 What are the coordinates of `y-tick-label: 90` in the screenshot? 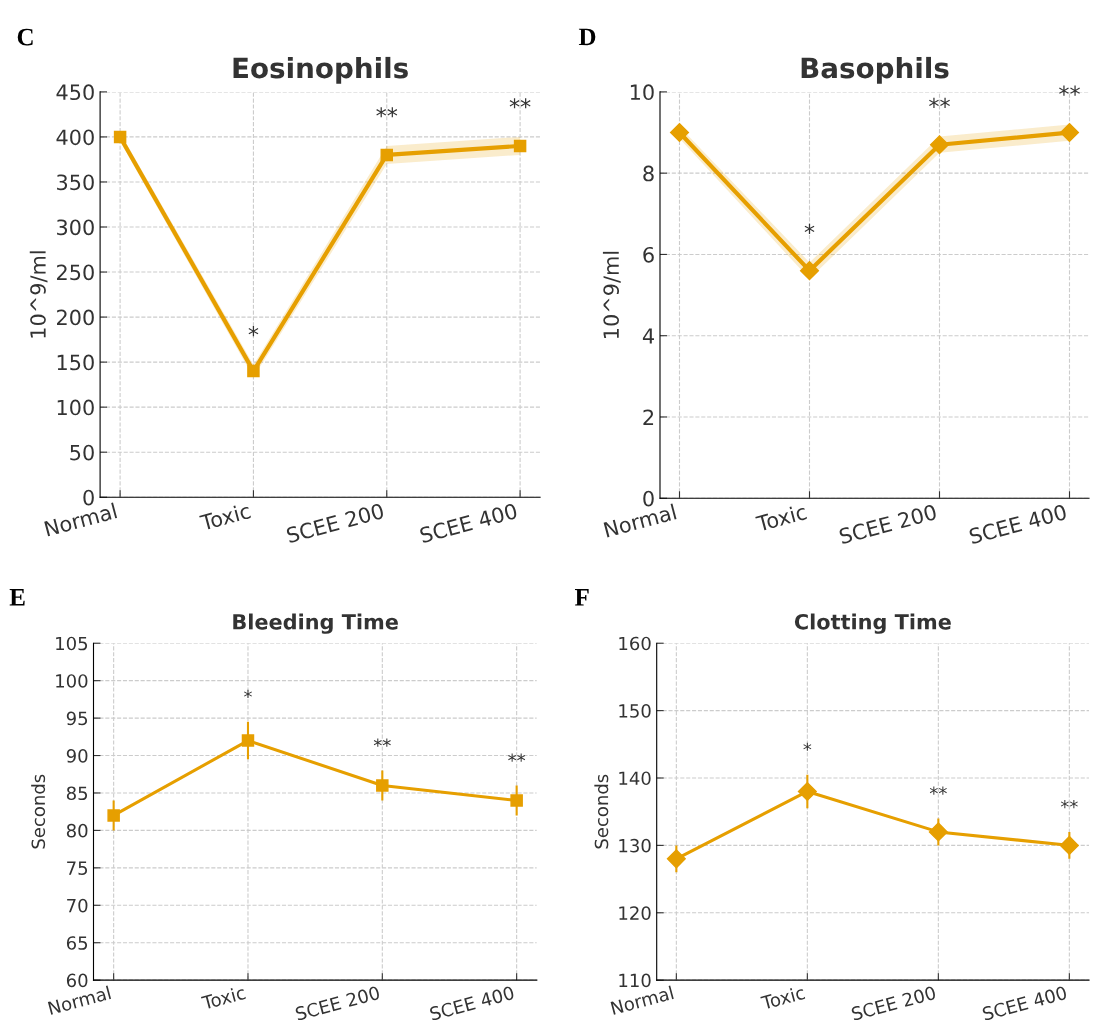 It's located at (77, 756).